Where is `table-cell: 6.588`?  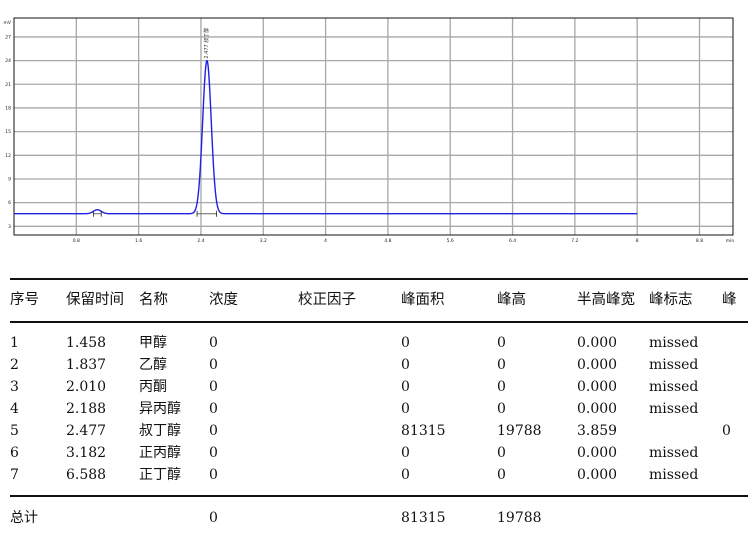
table-cell: 6.588 is located at coordinates (86, 475).